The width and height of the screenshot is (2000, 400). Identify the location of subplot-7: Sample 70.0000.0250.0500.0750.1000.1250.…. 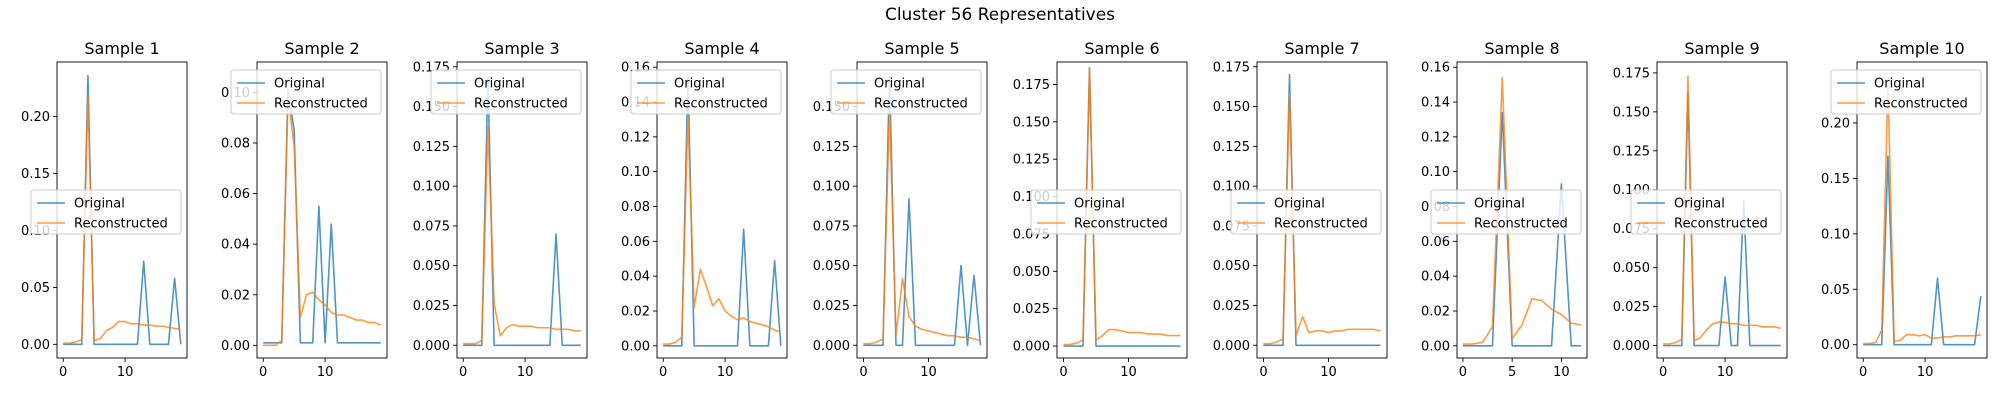
(1300, 209).